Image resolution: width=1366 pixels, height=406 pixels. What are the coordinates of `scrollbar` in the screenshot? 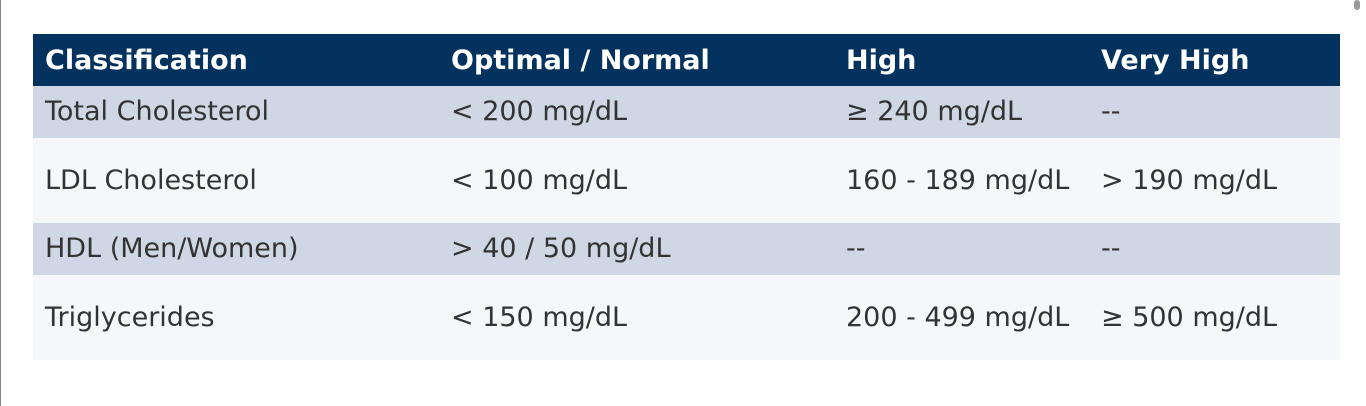 It's located at (1357, 5).